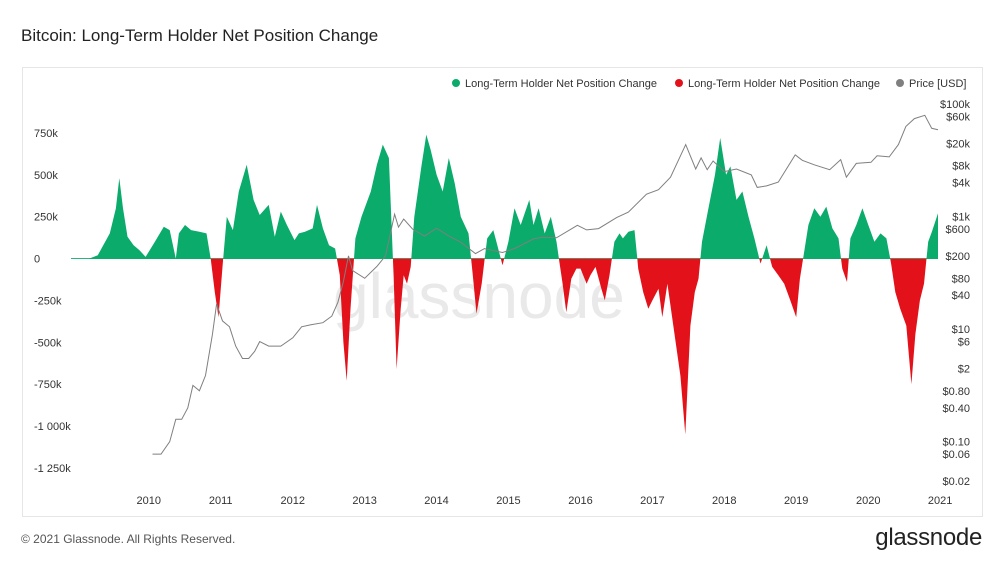 The image size is (1004, 566). What do you see at coordinates (868, 501) in the screenshot?
I see `x-tick-label: 2020` at bounding box center [868, 501].